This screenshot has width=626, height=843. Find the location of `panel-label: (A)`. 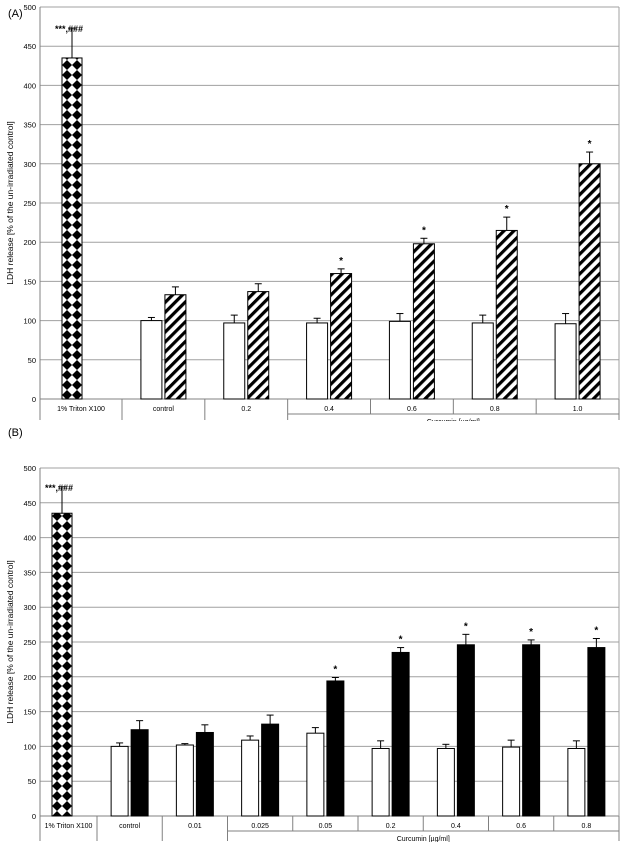

panel-label: (A) is located at coordinates (15, 14).